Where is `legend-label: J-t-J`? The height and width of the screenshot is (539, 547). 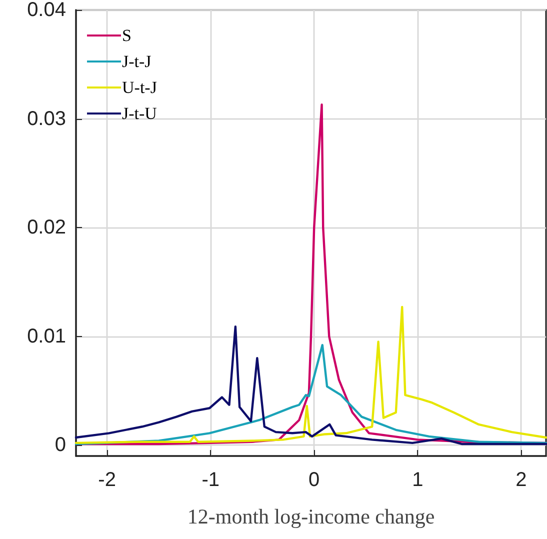 legend-label: J-t-J is located at coordinates (137, 61).